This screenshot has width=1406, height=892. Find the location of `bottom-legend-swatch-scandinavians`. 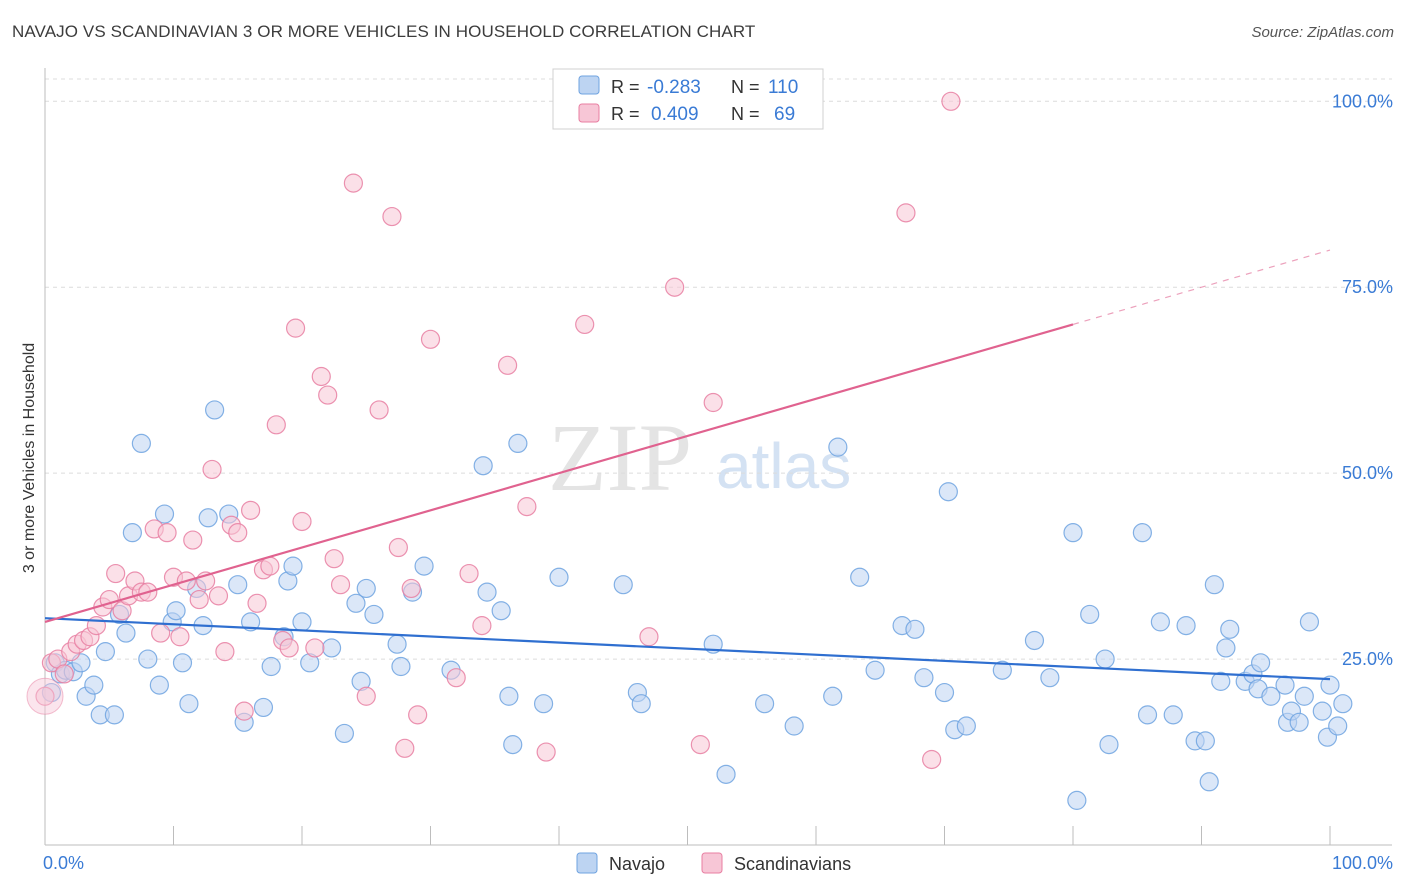

bottom-legend-swatch-scandinavians is located at coordinates (712, 863).